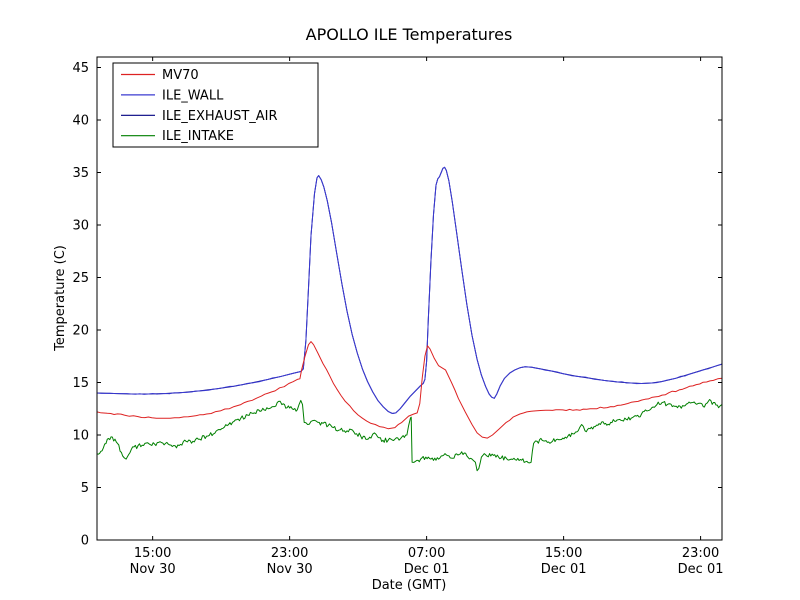 This screenshot has width=800, height=600. What do you see at coordinates (60, 298) in the screenshot?
I see `y-axis-label: Temperature (C)` at bounding box center [60, 298].